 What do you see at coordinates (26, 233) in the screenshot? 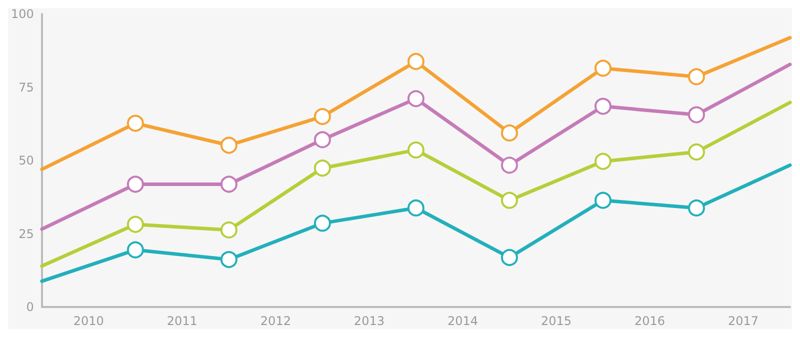
I see `y-tick-label: 25` at bounding box center [26, 233].